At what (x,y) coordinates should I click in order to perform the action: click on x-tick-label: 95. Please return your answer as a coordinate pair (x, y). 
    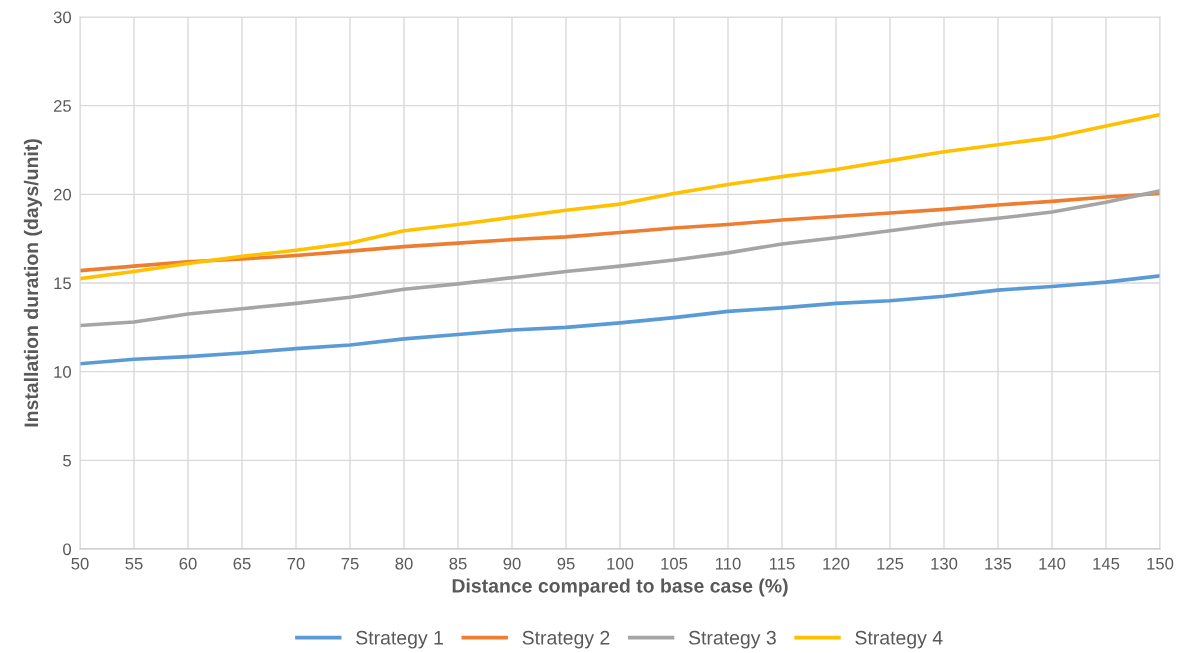
    Looking at the image, I should click on (566, 563).